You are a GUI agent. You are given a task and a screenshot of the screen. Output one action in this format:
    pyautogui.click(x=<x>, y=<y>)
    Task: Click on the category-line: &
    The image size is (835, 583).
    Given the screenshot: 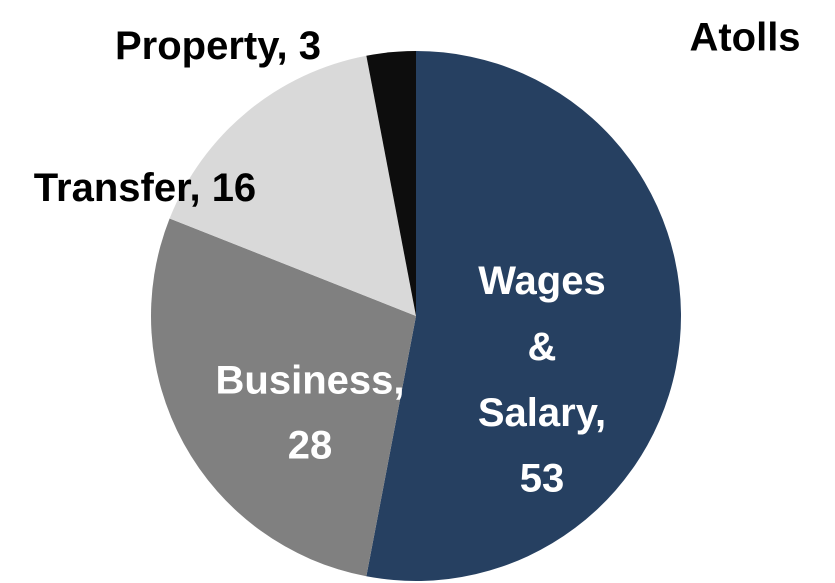 What is the action you would take?
    pyautogui.click(x=542, y=347)
    